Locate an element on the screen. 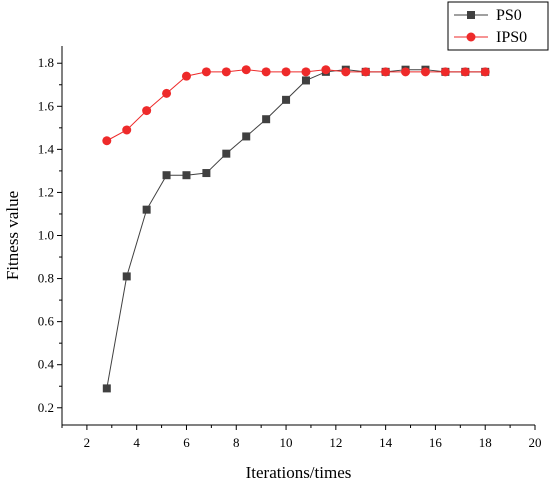 This screenshot has height=491, width=550. y-tick-label: 0.6 is located at coordinates (46, 321).